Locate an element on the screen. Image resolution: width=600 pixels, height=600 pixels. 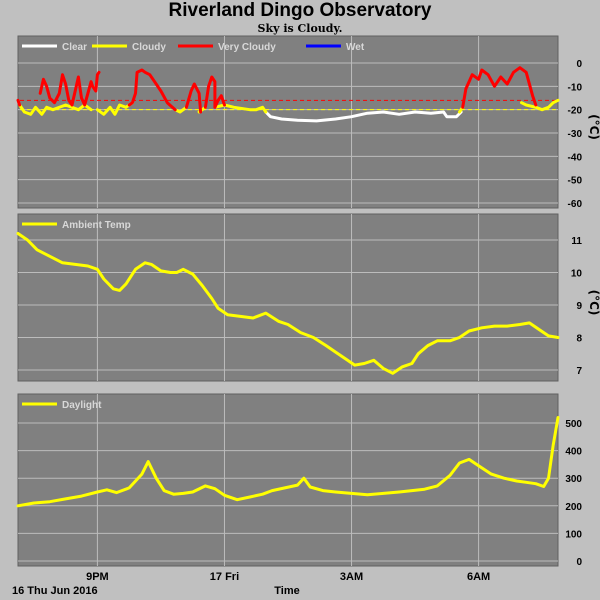
y-tick-label: 200 is located at coordinates (573, 507).